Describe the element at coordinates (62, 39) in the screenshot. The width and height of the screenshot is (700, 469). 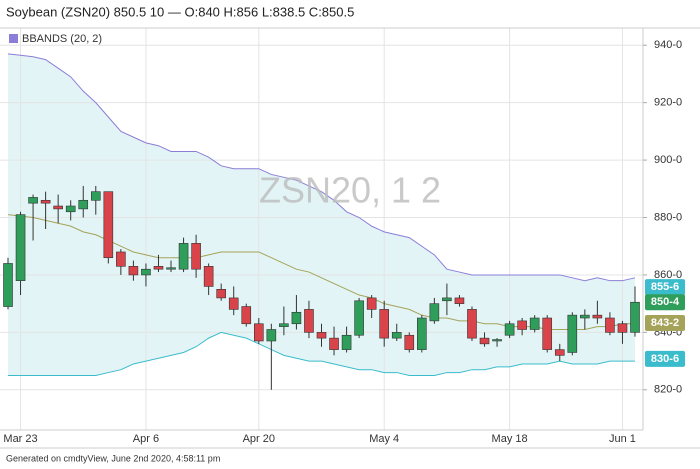
I see `legend-label: BBANDS (20, 2)` at that location.